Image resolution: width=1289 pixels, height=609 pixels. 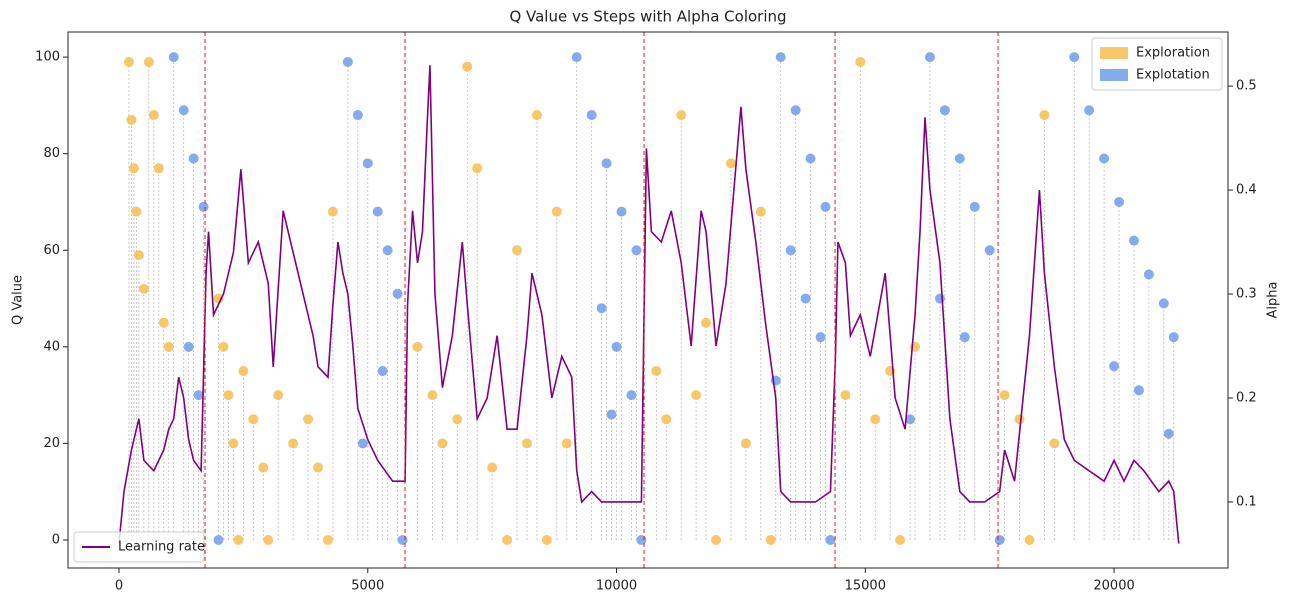 I want to click on chart-title: Q Value vs Steps with Alpha Coloring, so click(x=647, y=17).